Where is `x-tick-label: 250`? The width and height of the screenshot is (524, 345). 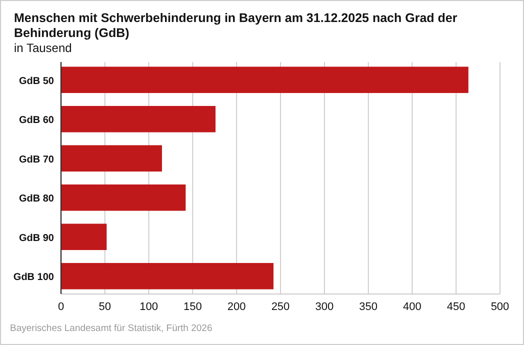
x-tick-label: 250 is located at coordinates (280, 307).